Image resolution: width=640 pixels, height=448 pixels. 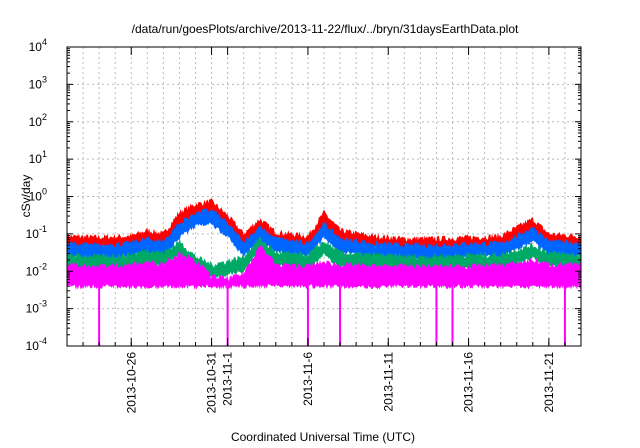 What do you see at coordinates (36, 344) in the screenshot?
I see `y-tick-label: 10⁻⁴` at bounding box center [36, 344].